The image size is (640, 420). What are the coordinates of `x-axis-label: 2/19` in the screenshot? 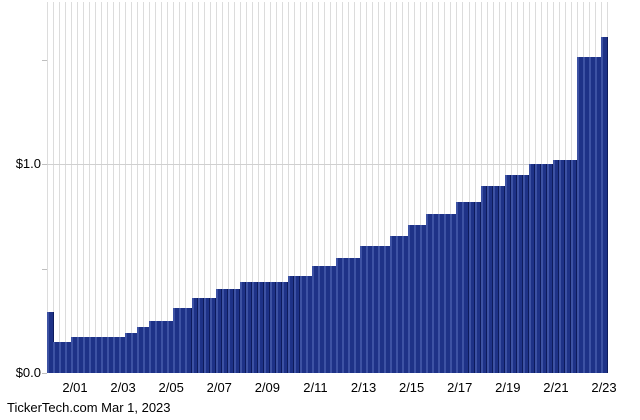 It's located at (508, 387).